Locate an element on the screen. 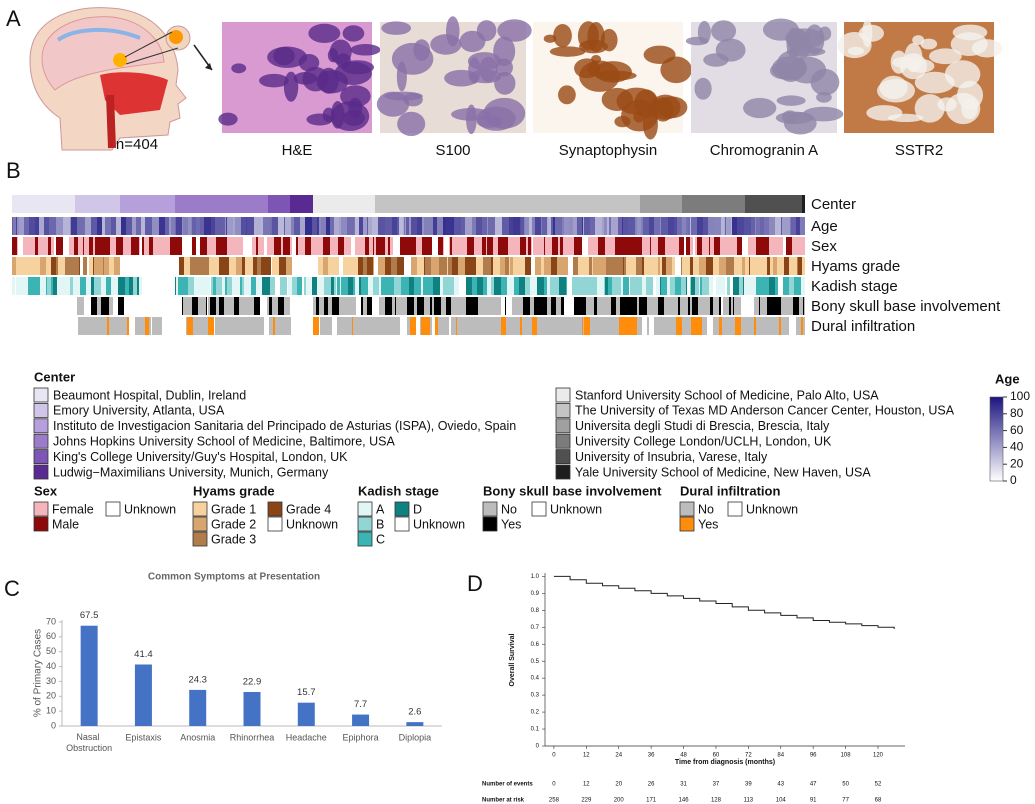  legend-label: Grade 3 is located at coordinates (233, 539).